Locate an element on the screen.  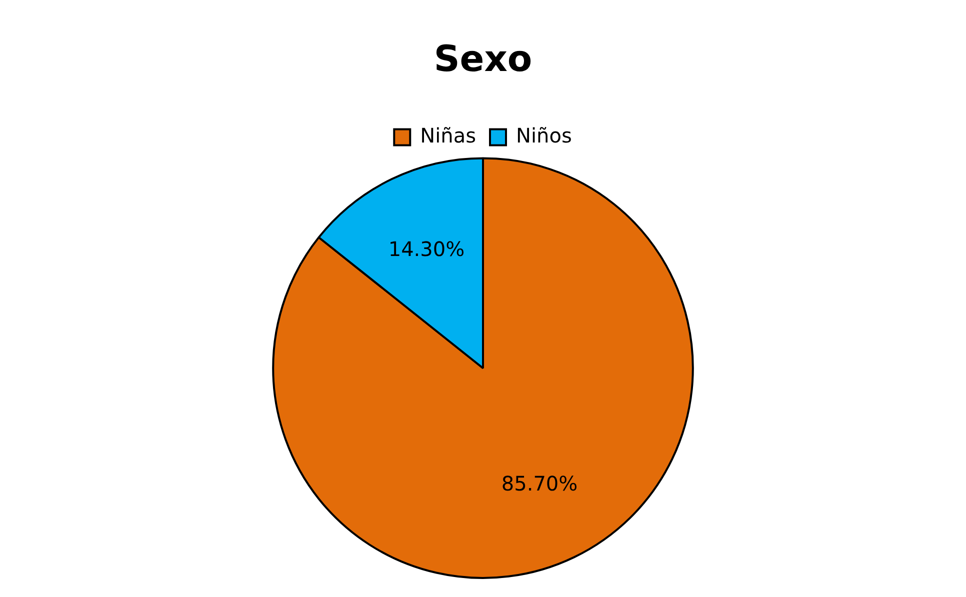
legend-label: Niños is located at coordinates (544, 135).